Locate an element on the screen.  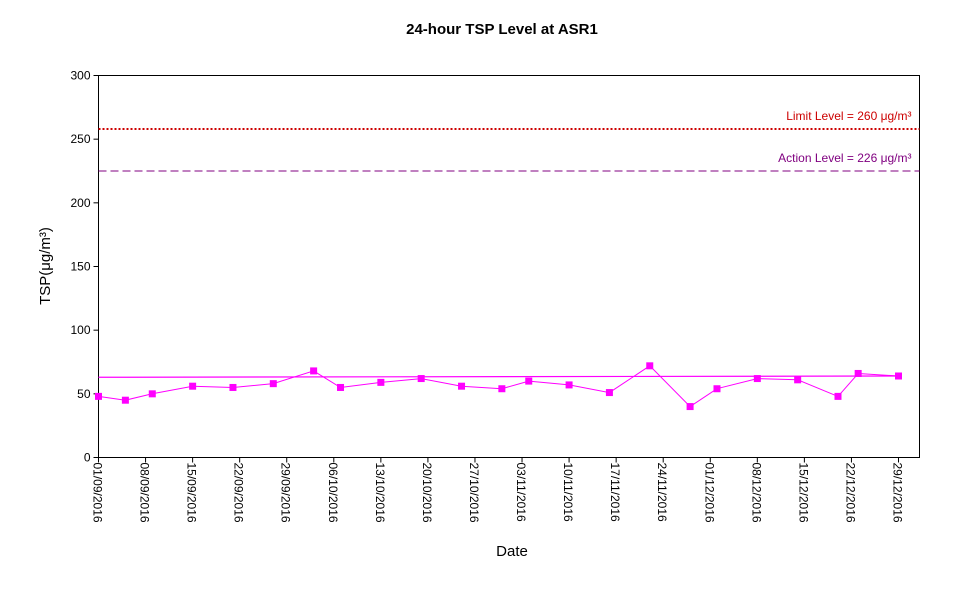
x-tick-label: 08/09/2016 is located at coordinates (145, 493).